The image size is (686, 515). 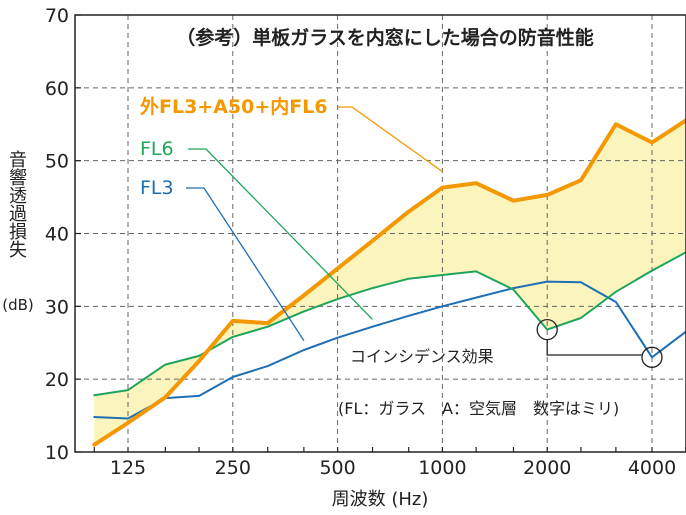 What do you see at coordinates (422, 356) in the screenshot?
I see `coincidence-label: コインシデンス効果` at bounding box center [422, 356].